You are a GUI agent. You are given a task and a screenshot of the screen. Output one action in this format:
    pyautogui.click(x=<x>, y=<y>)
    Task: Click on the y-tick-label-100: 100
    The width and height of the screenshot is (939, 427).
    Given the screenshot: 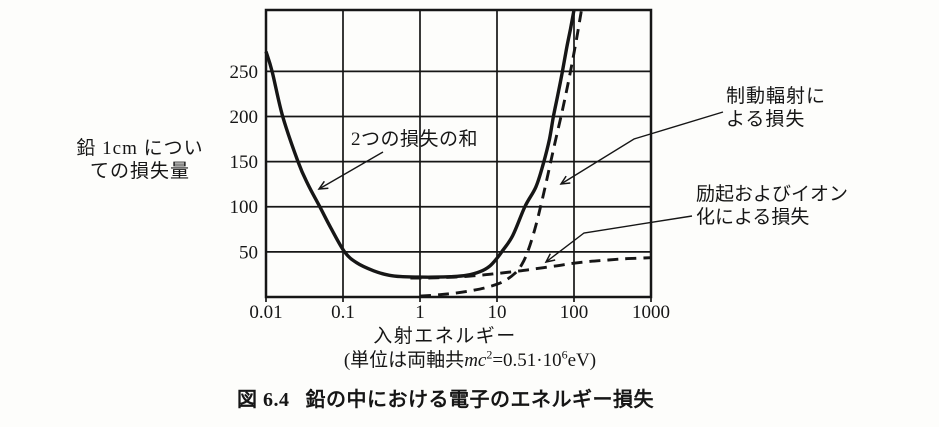 What is the action you would take?
    pyautogui.click(x=244, y=207)
    